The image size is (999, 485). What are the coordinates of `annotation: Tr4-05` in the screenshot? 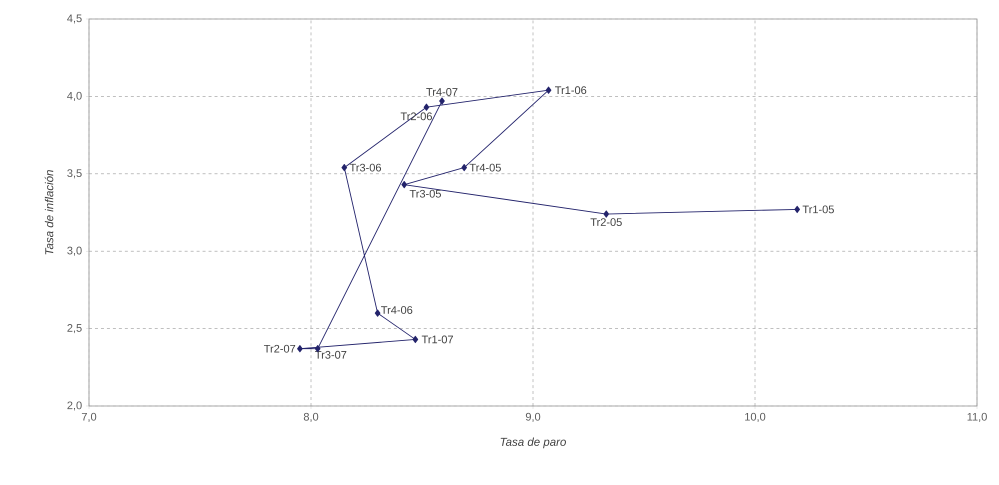 It's located at (485, 168).